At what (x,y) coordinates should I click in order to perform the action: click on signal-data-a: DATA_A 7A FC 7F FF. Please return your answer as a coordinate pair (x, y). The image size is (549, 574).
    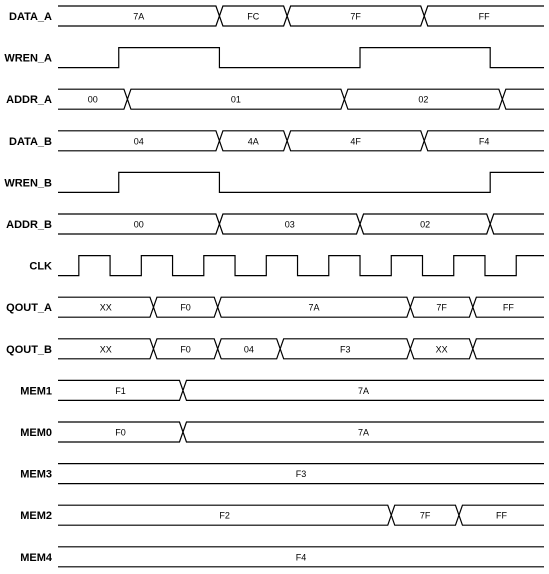
    Looking at the image, I should click on (276, 16).